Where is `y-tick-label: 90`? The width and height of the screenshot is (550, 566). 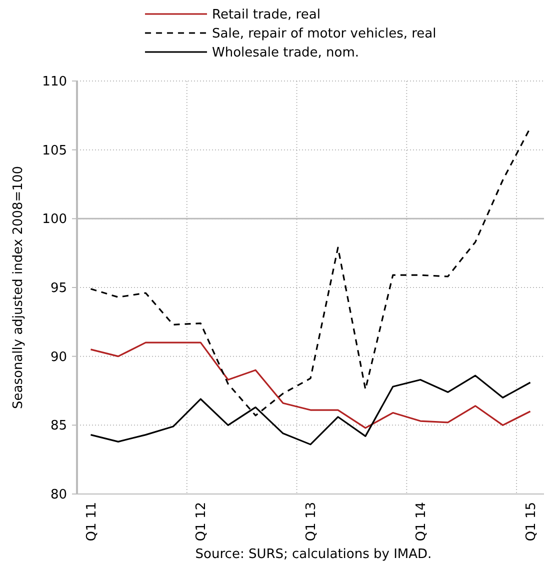 y-tick-label: 90 is located at coordinates (58, 357).